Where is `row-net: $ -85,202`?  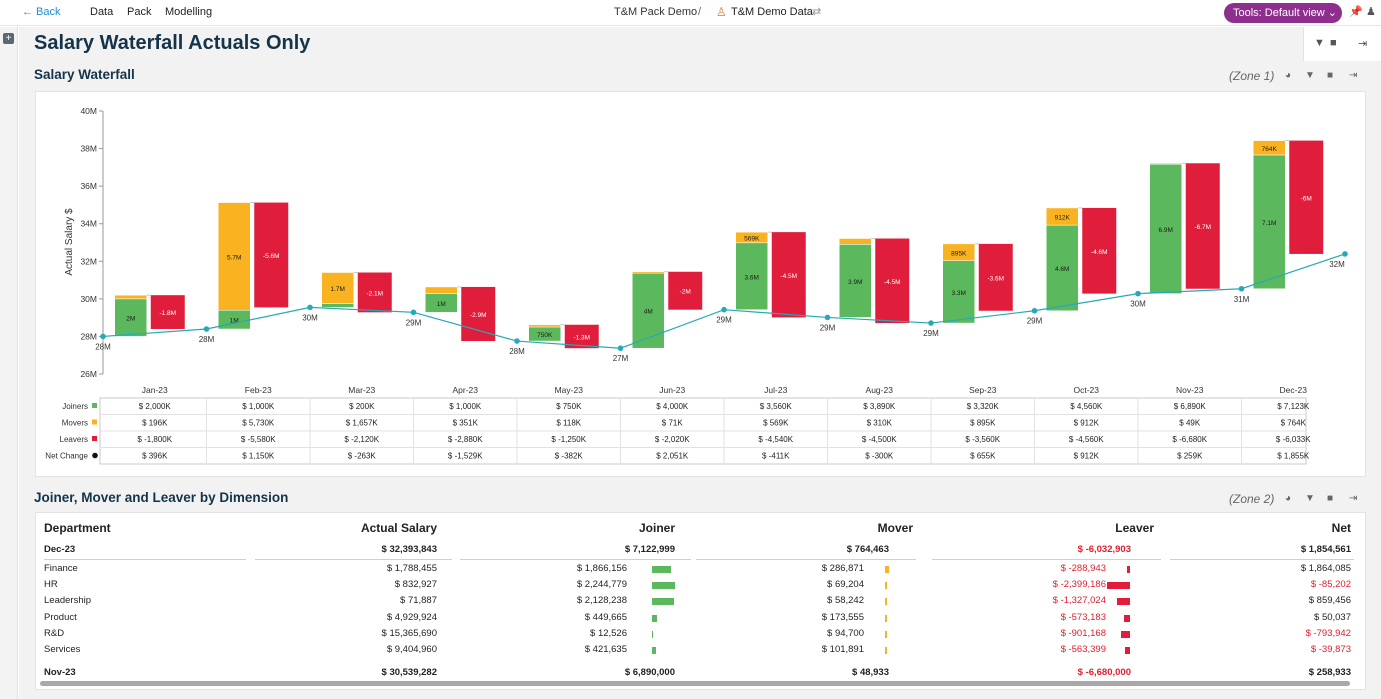 row-net: $ -85,202 is located at coordinates (1330, 585).